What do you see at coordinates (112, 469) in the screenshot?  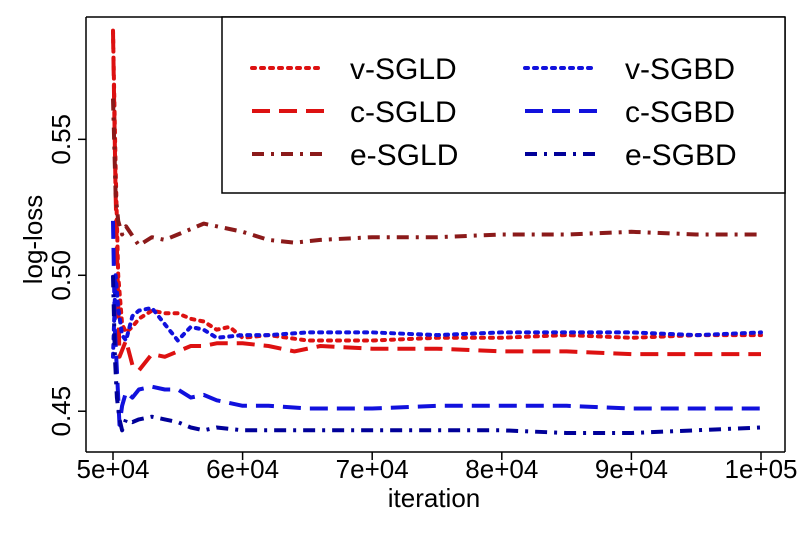 I see `x-tick-label: 5e+04` at bounding box center [112, 469].